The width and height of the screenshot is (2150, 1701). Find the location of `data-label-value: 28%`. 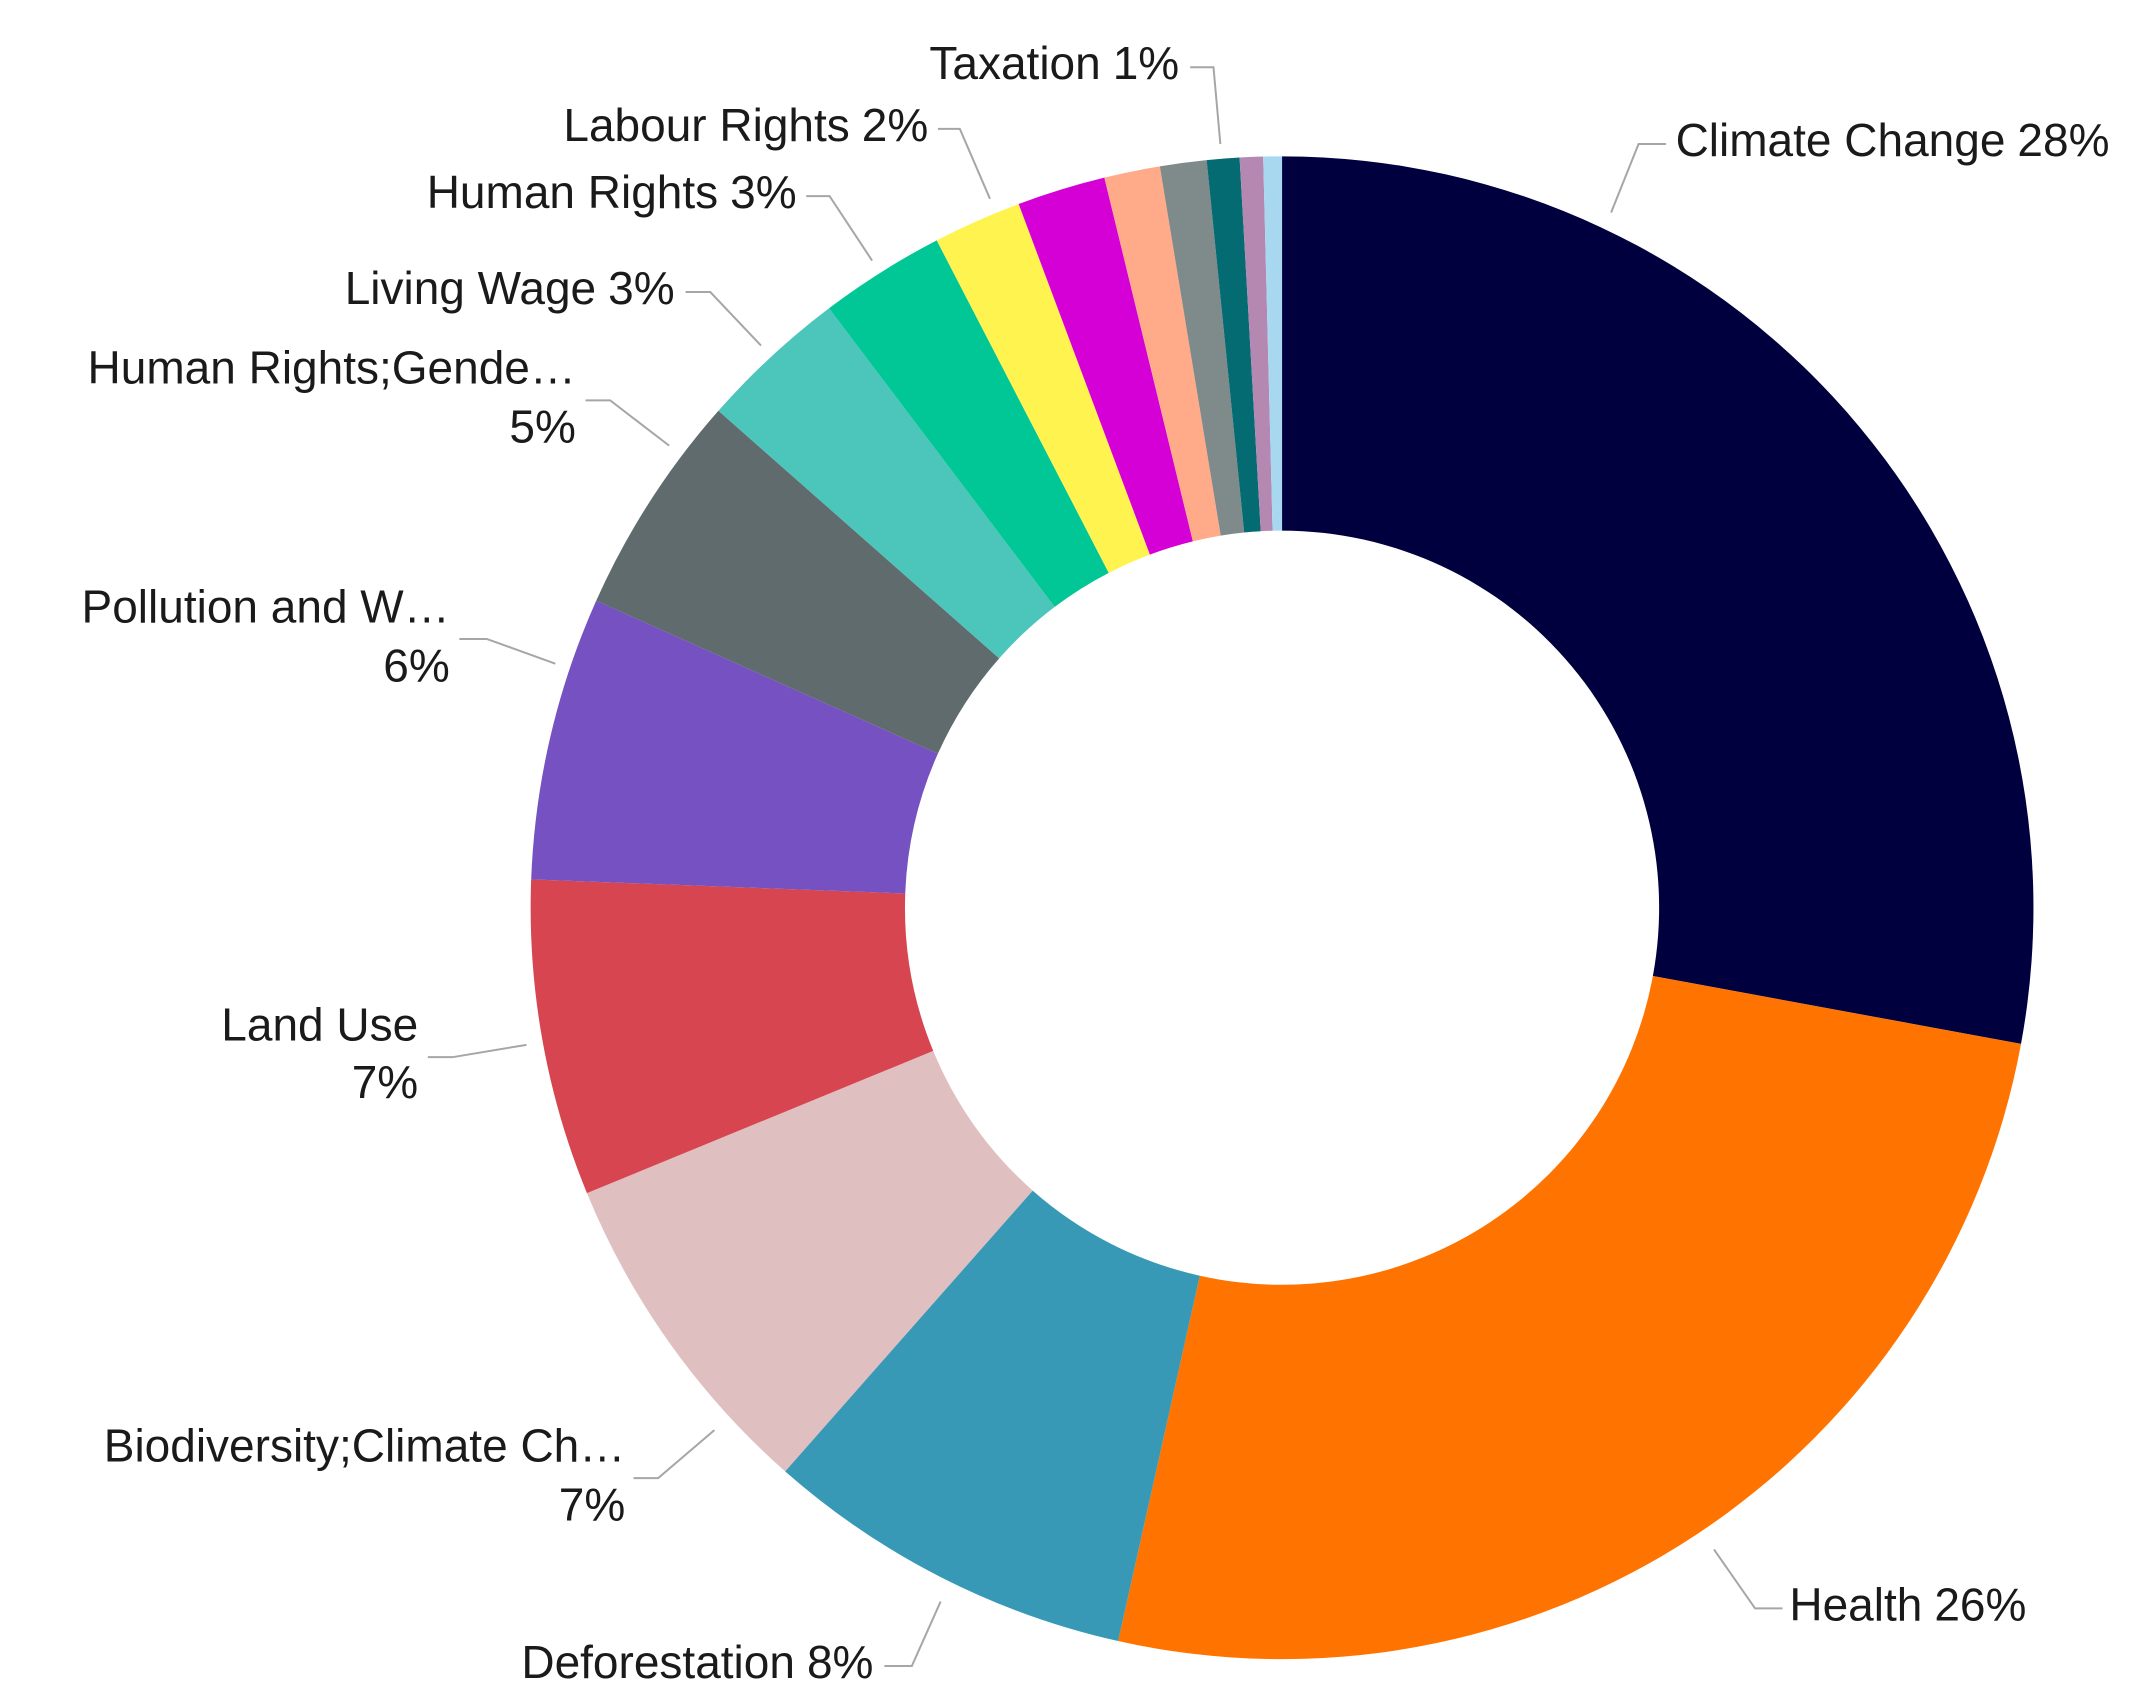

data-label-value: 28% is located at coordinates (2063, 140).